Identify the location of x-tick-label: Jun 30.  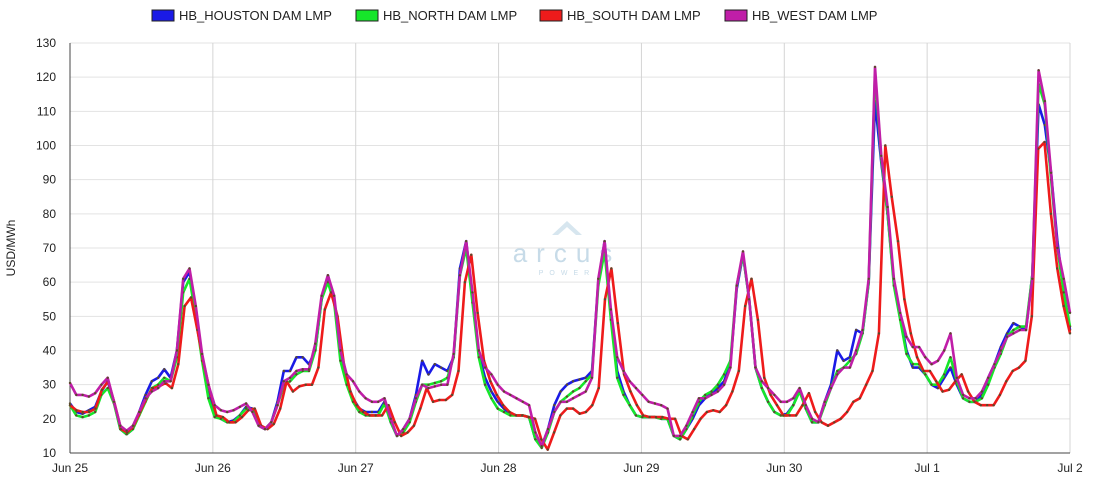
(784, 468).